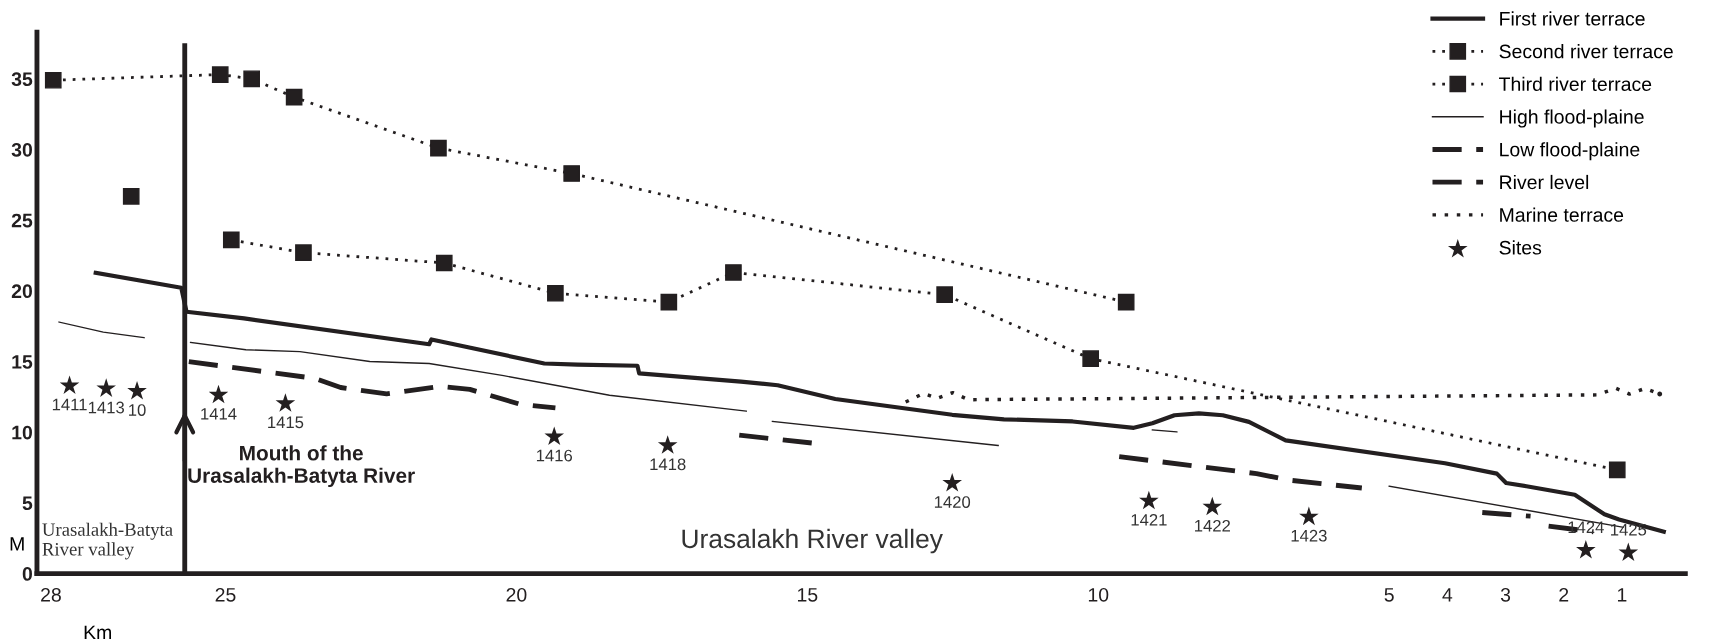 The image size is (1711, 643). What do you see at coordinates (1572, 118) in the screenshot?
I see `legend-label: High flood-plaine` at bounding box center [1572, 118].